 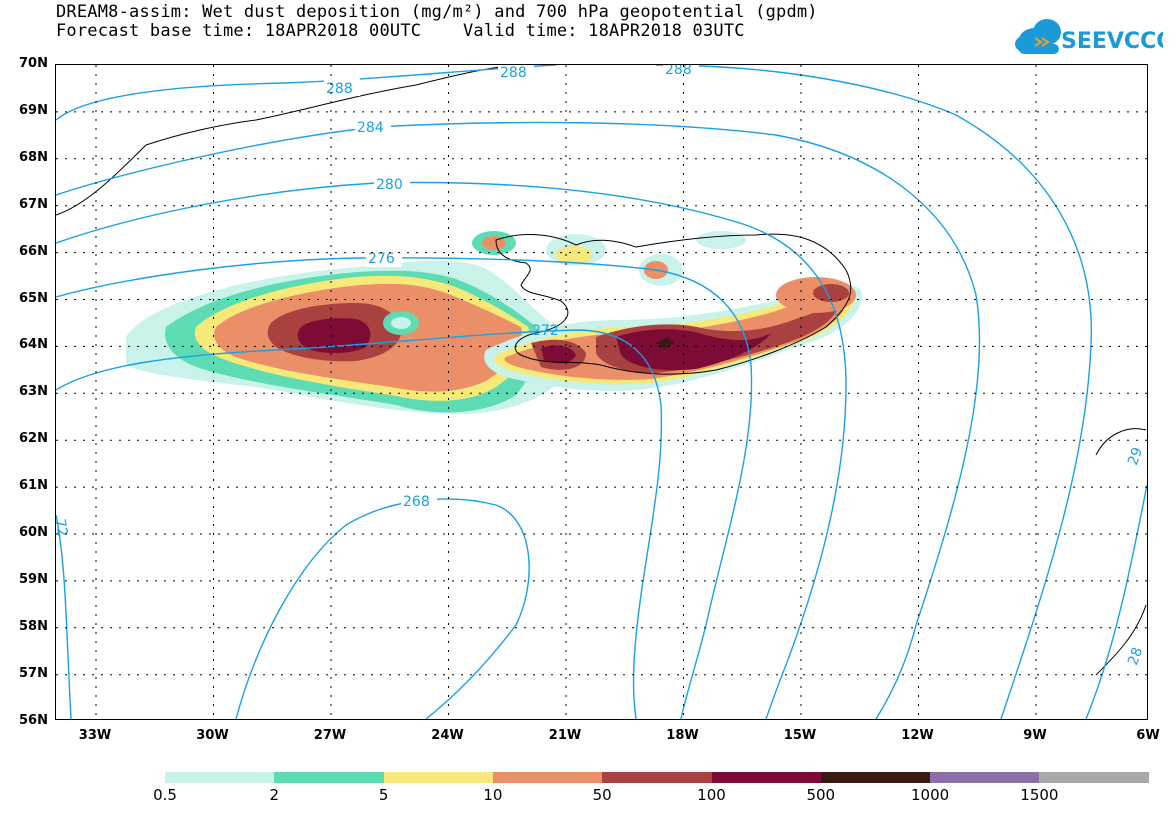 What do you see at coordinates (1039, 795) in the screenshot?
I see `colorbar-label: 1500` at bounding box center [1039, 795].